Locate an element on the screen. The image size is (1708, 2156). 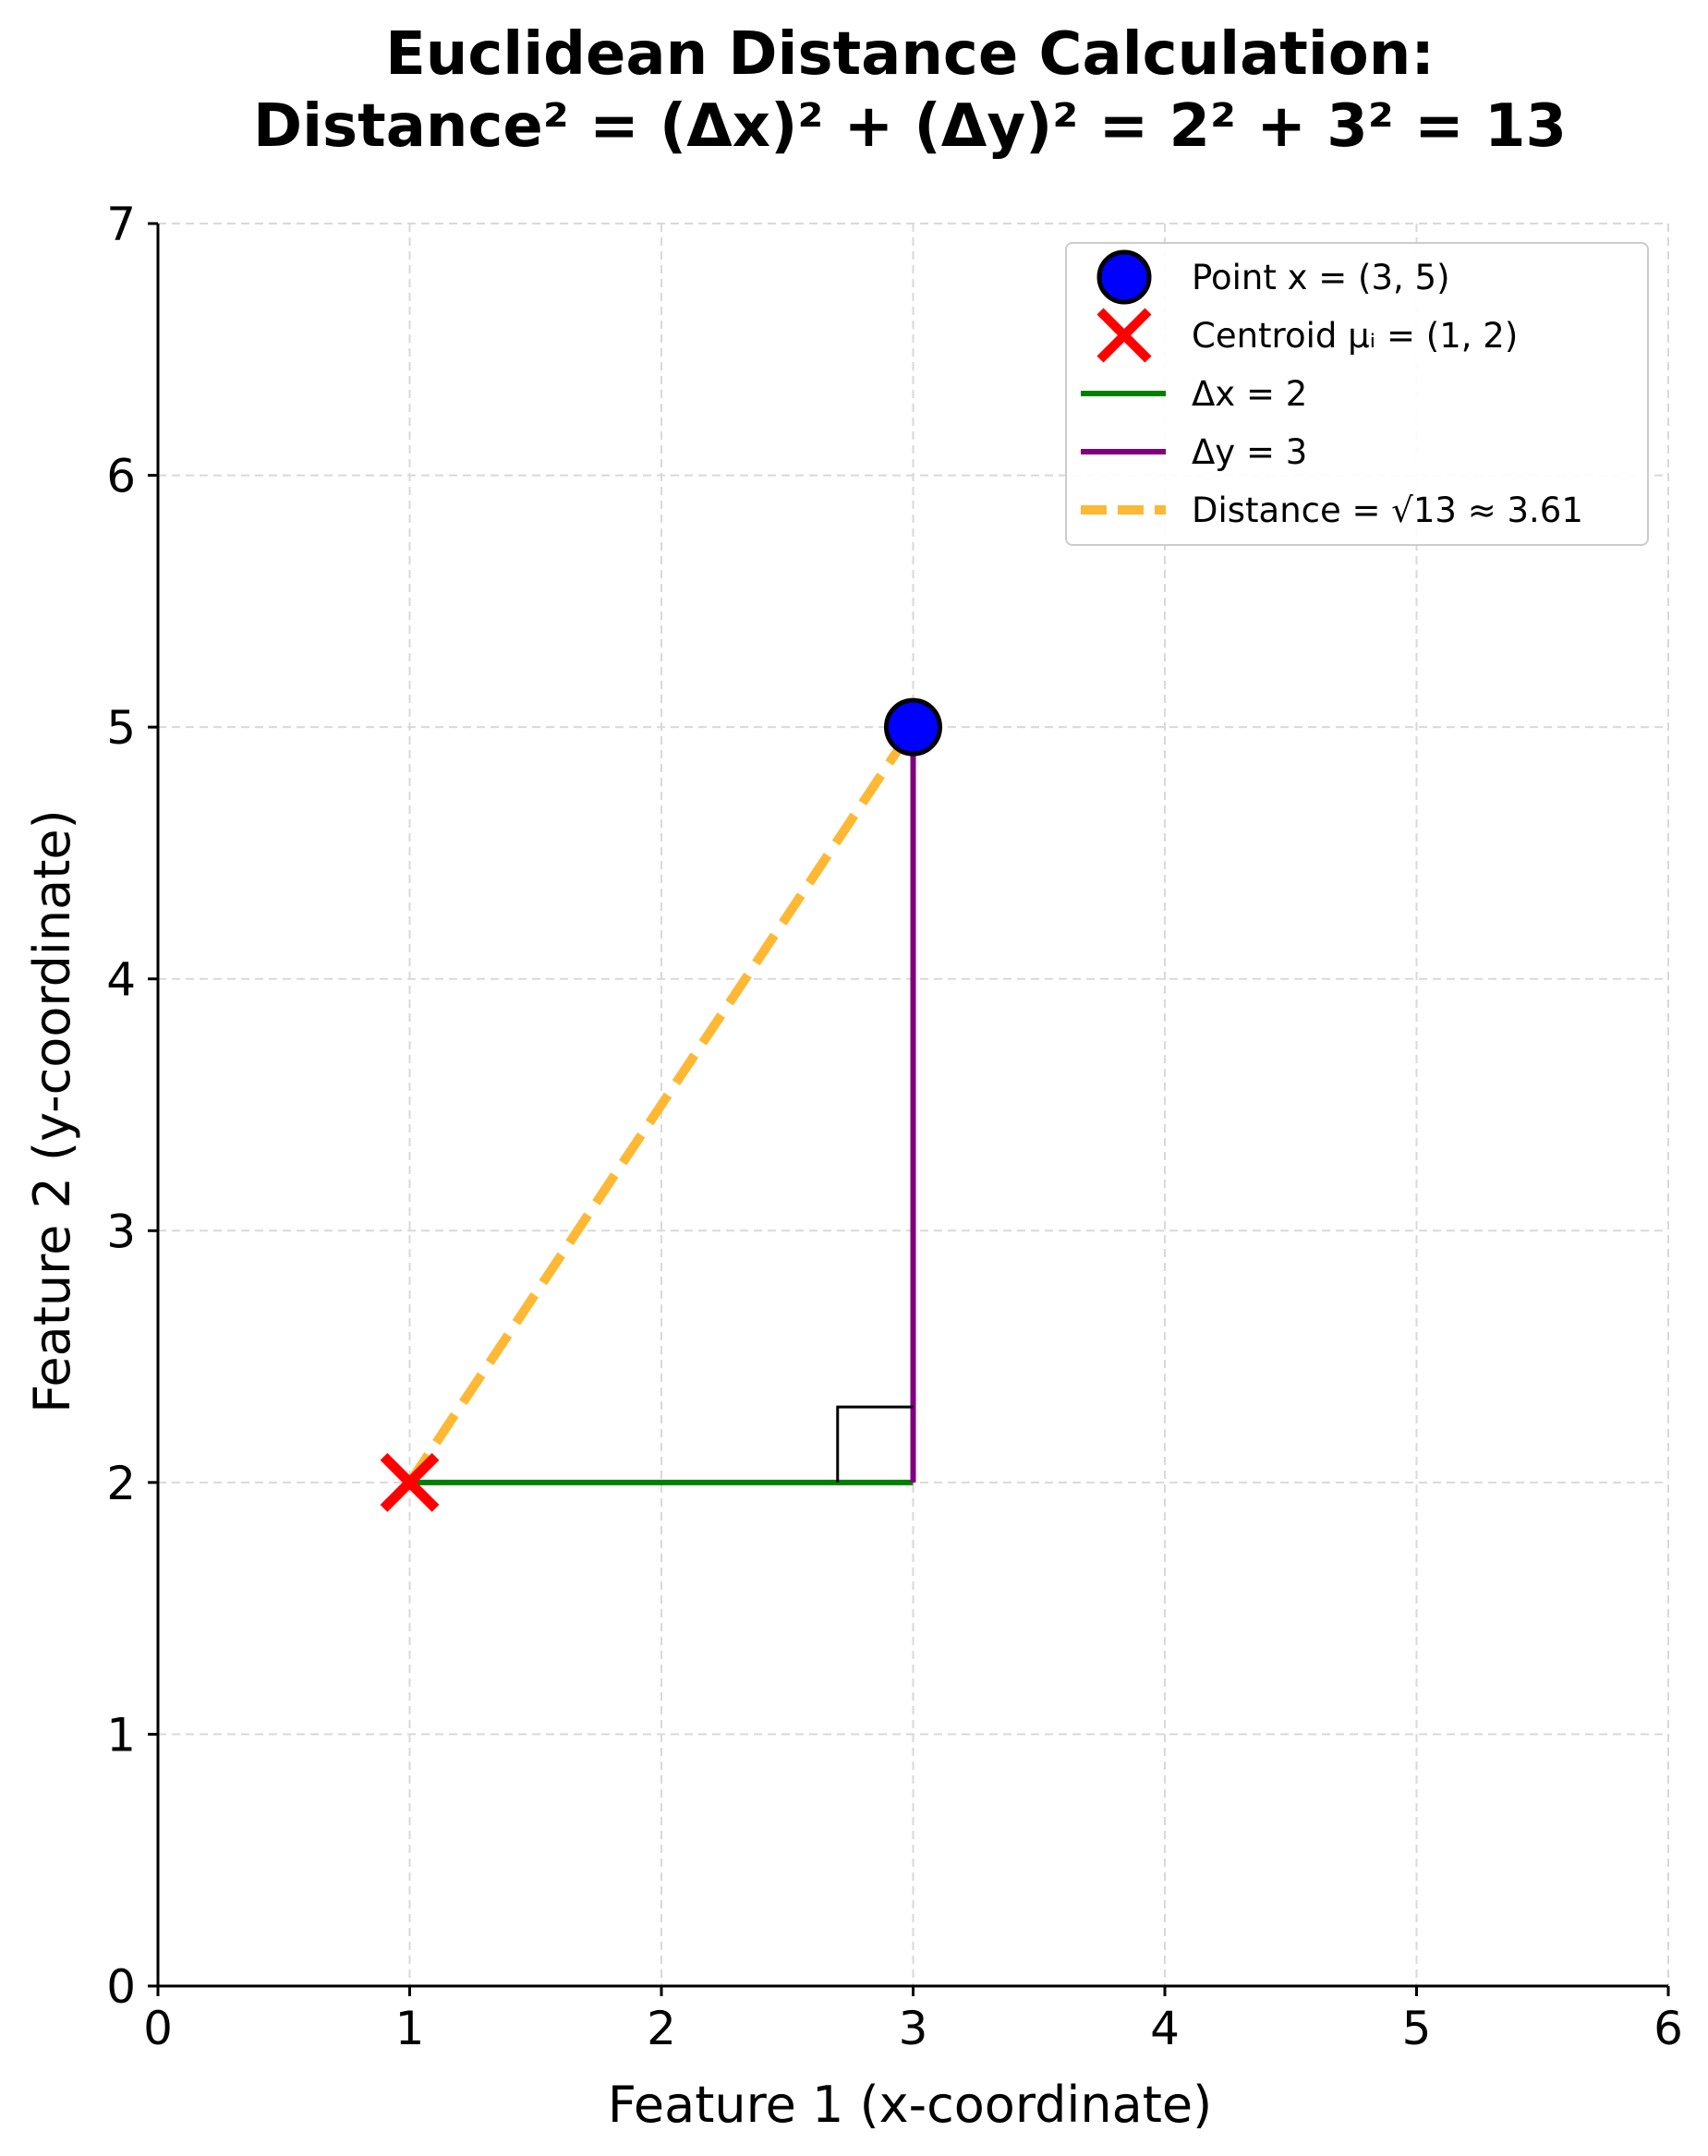
y-tick-label: 3 is located at coordinates (121, 1231).